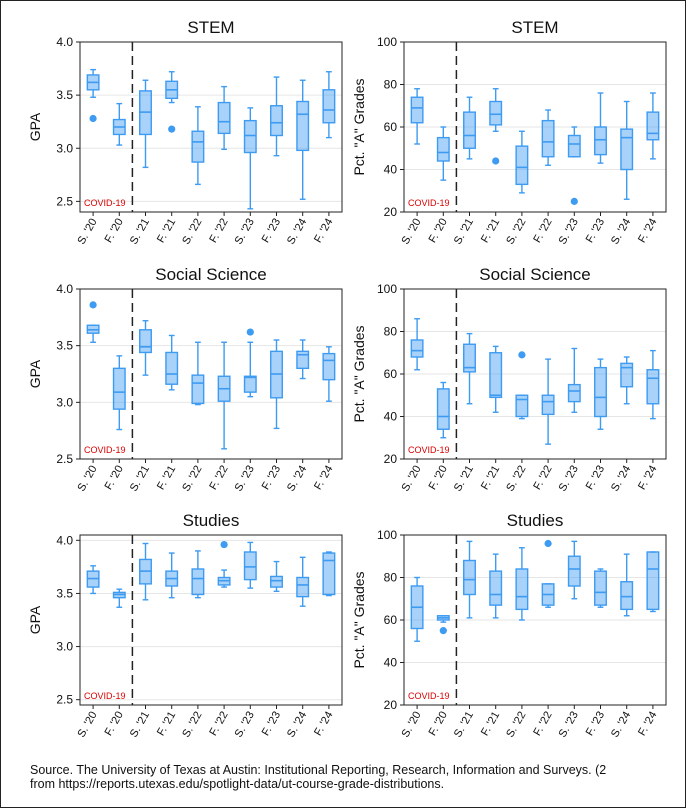 The width and height of the screenshot is (686, 808). Describe the element at coordinates (359, 126) in the screenshot. I see `y-axis-label: Pct. "A" Grades` at that location.